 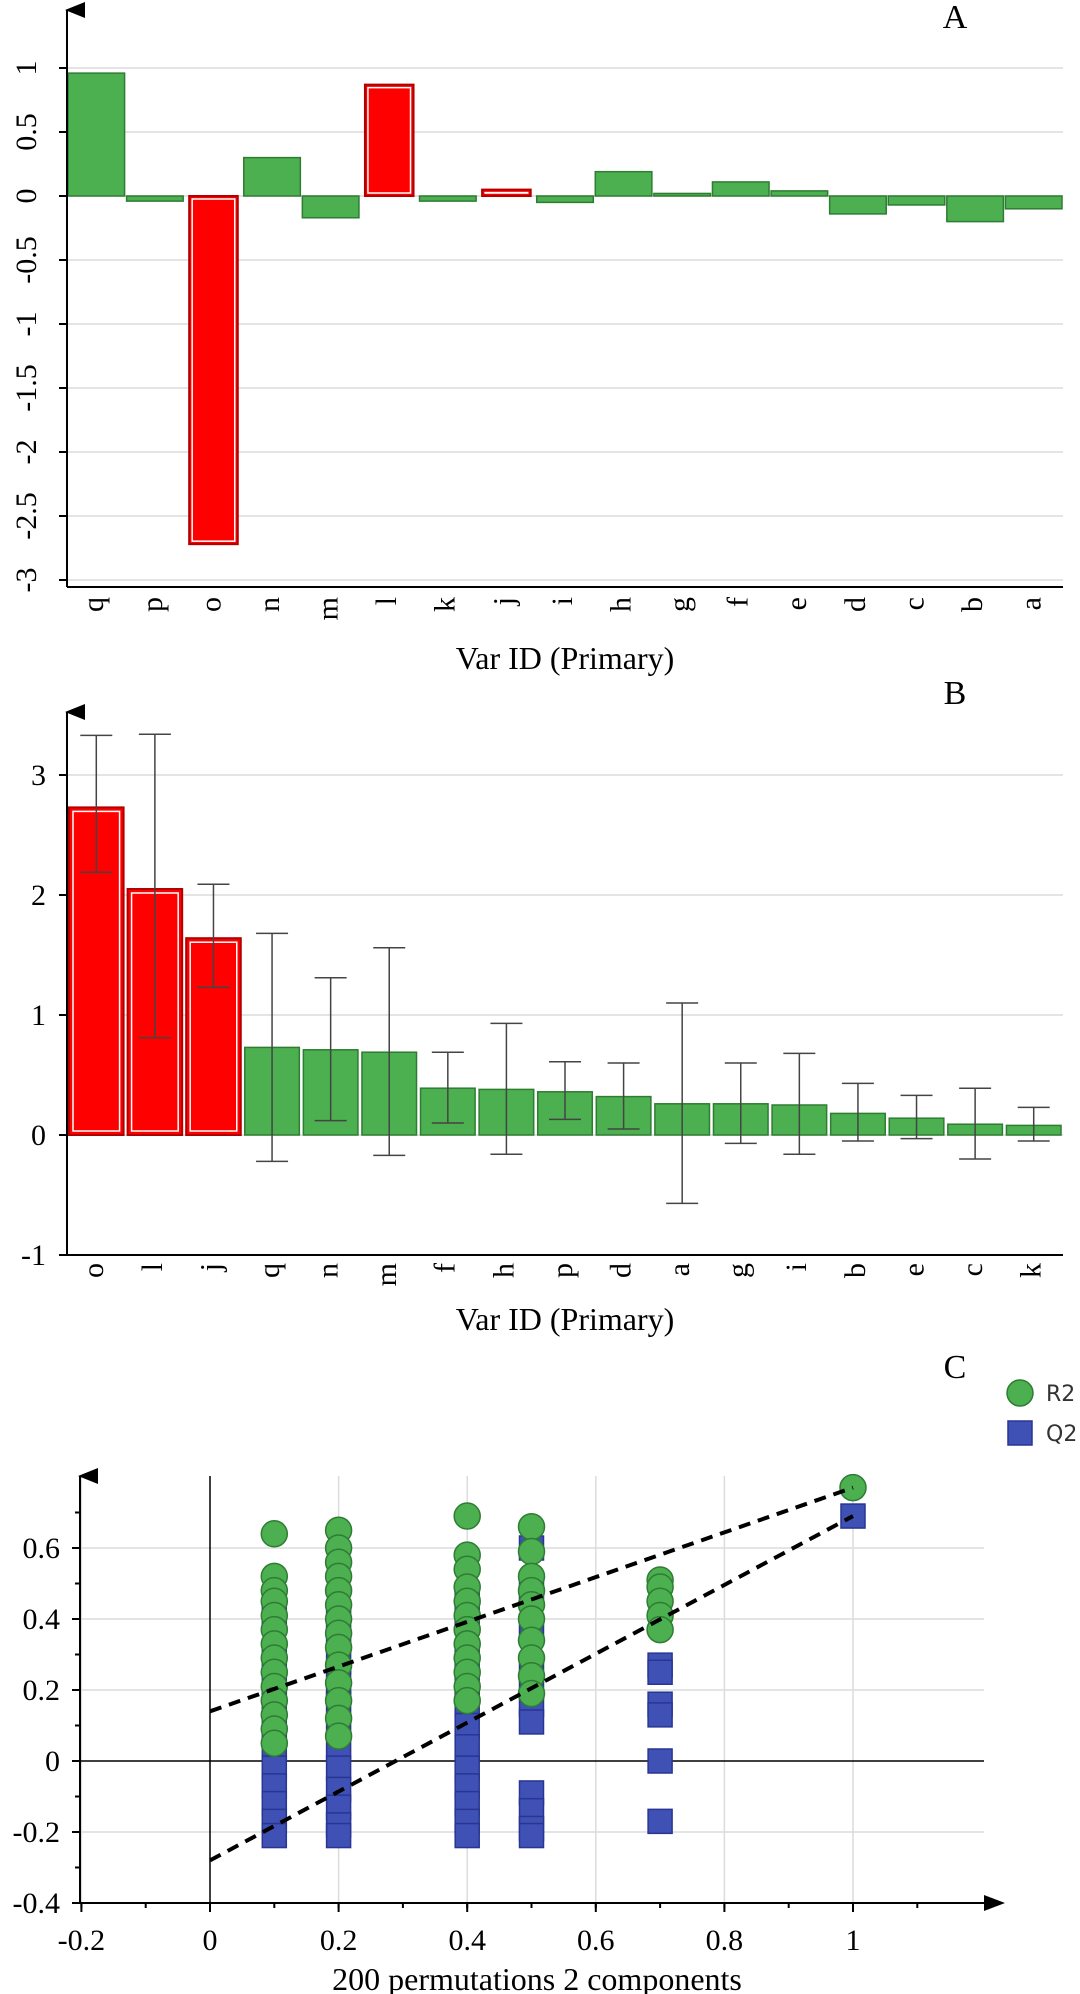 What do you see at coordinates (994, 1903) in the screenshot?
I see `panel-c-x-axis-arrow` at bounding box center [994, 1903].